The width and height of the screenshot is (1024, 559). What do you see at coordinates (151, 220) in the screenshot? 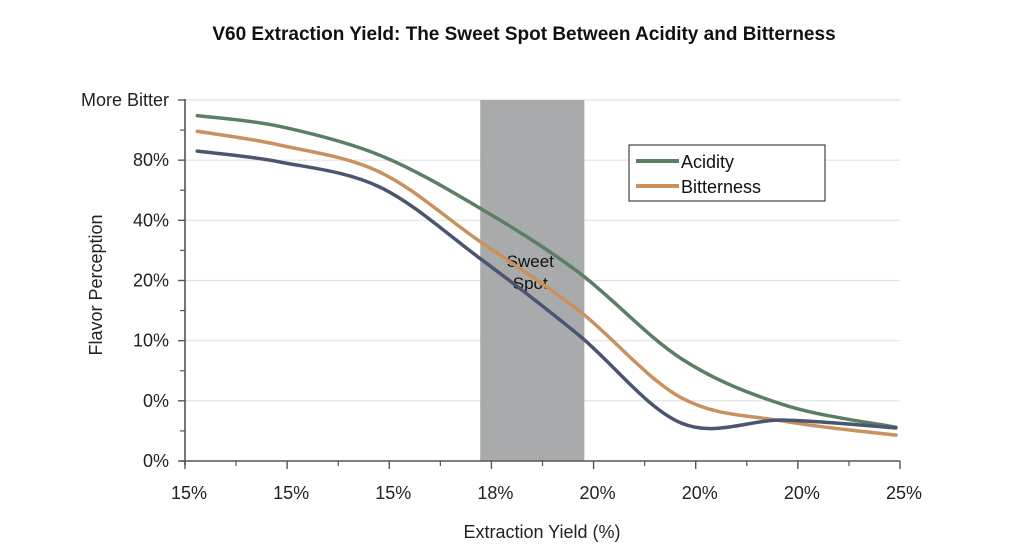
I see `y-tick-label: 40%` at bounding box center [151, 220].